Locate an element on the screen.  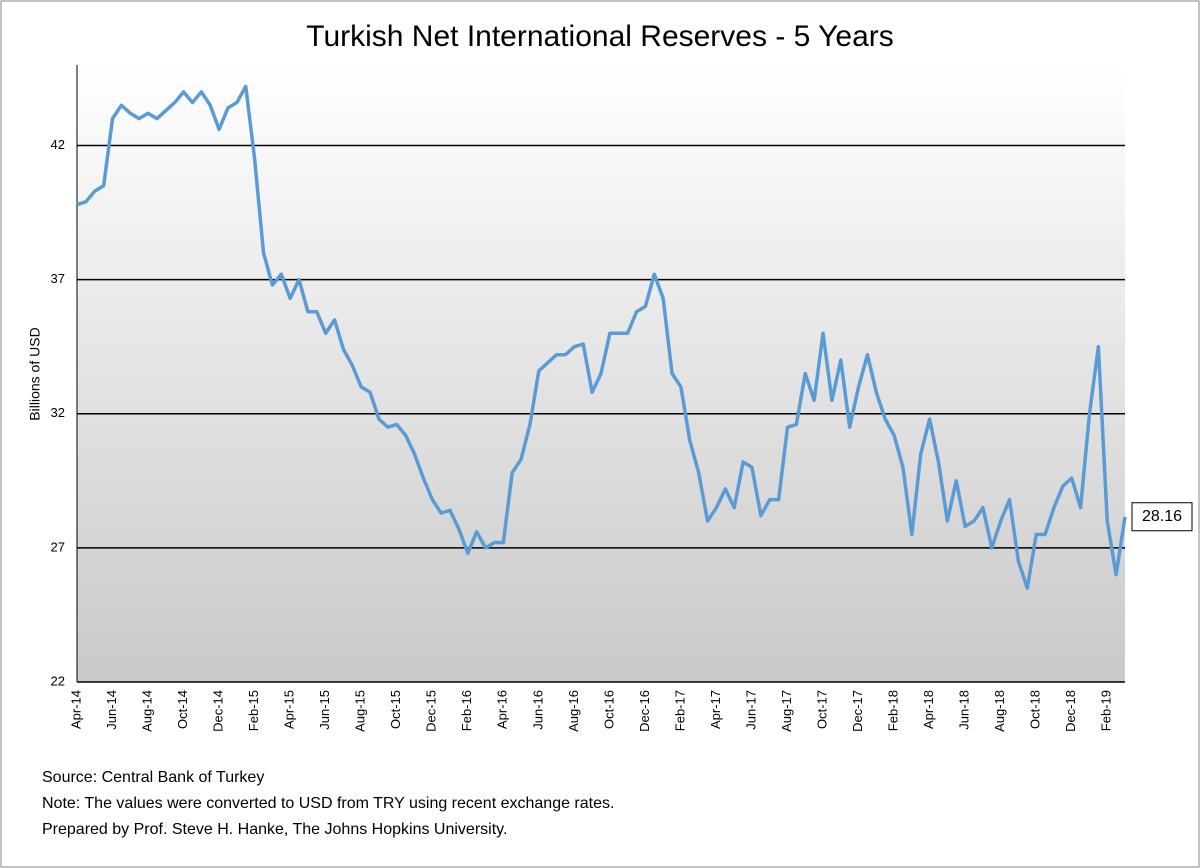
x-tick-label: Aug-14 is located at coordinates (146, 711).